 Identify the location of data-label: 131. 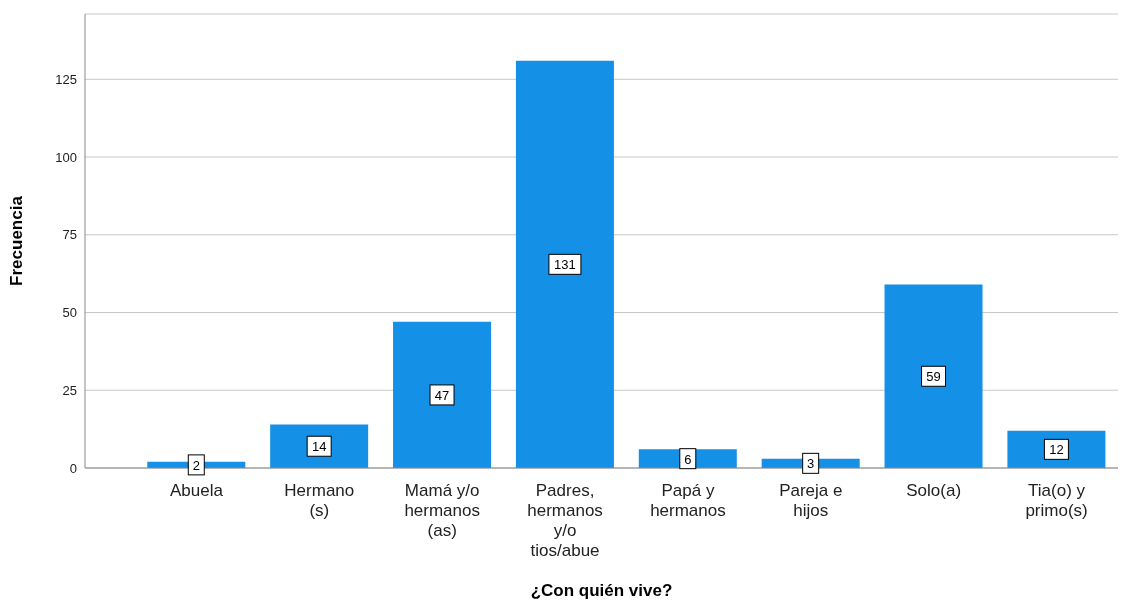
(565, 265).